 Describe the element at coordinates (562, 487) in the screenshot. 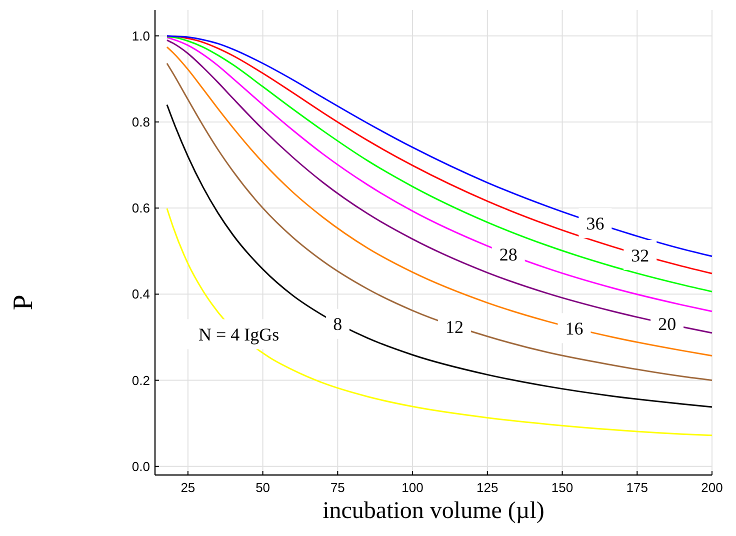

I see `x-tick-label: 150` at that location.